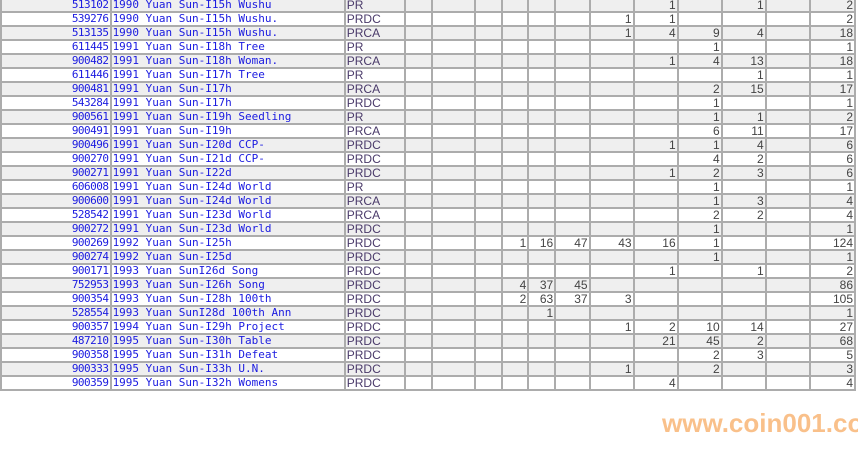 The image size is (858, 450). What do you see at coordinates (227, 61) in the screenshot?
I see `coin-name-link: 1991 Yuan Sun-I18h Woman.` at bounding box center [227, 61].